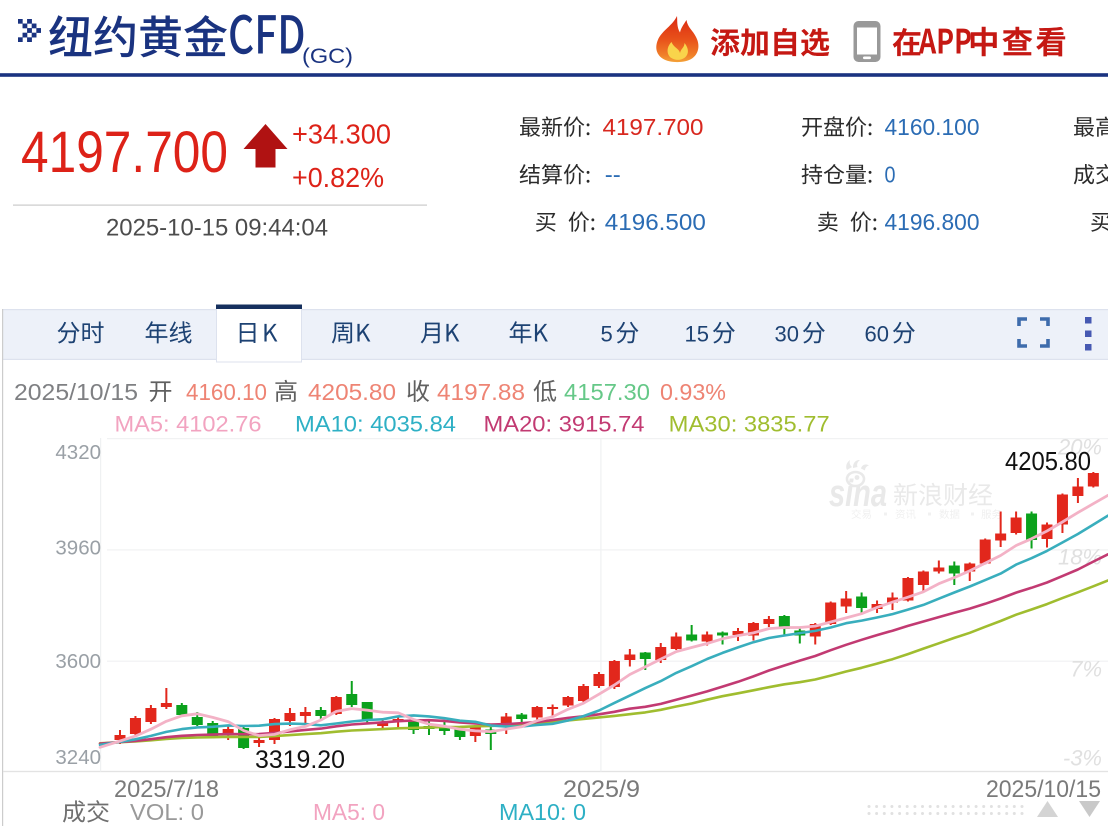 Image resolution: width=1108 pixels, height=826 pixels. What do you see at coordinates (166, 789) in the screenshot?
I see `svg-text: 2025/7/18` at bounding box center [166, 789].